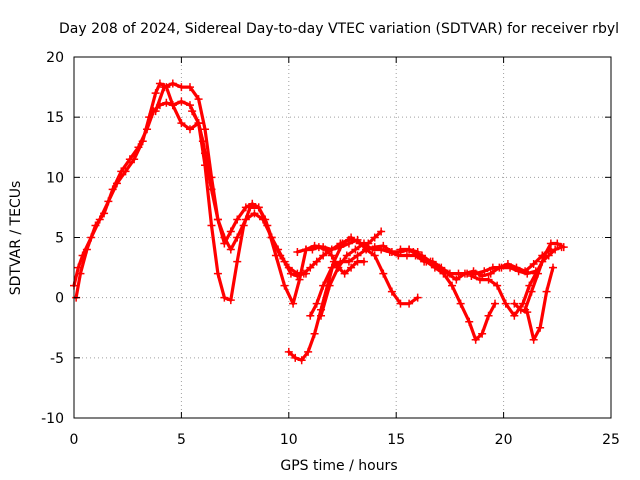 The width and height of the screenshot is (640, 480). Describe the element at coordinates (504, 440) in the screenshot. I see `x-tick-label: 20` at that location.